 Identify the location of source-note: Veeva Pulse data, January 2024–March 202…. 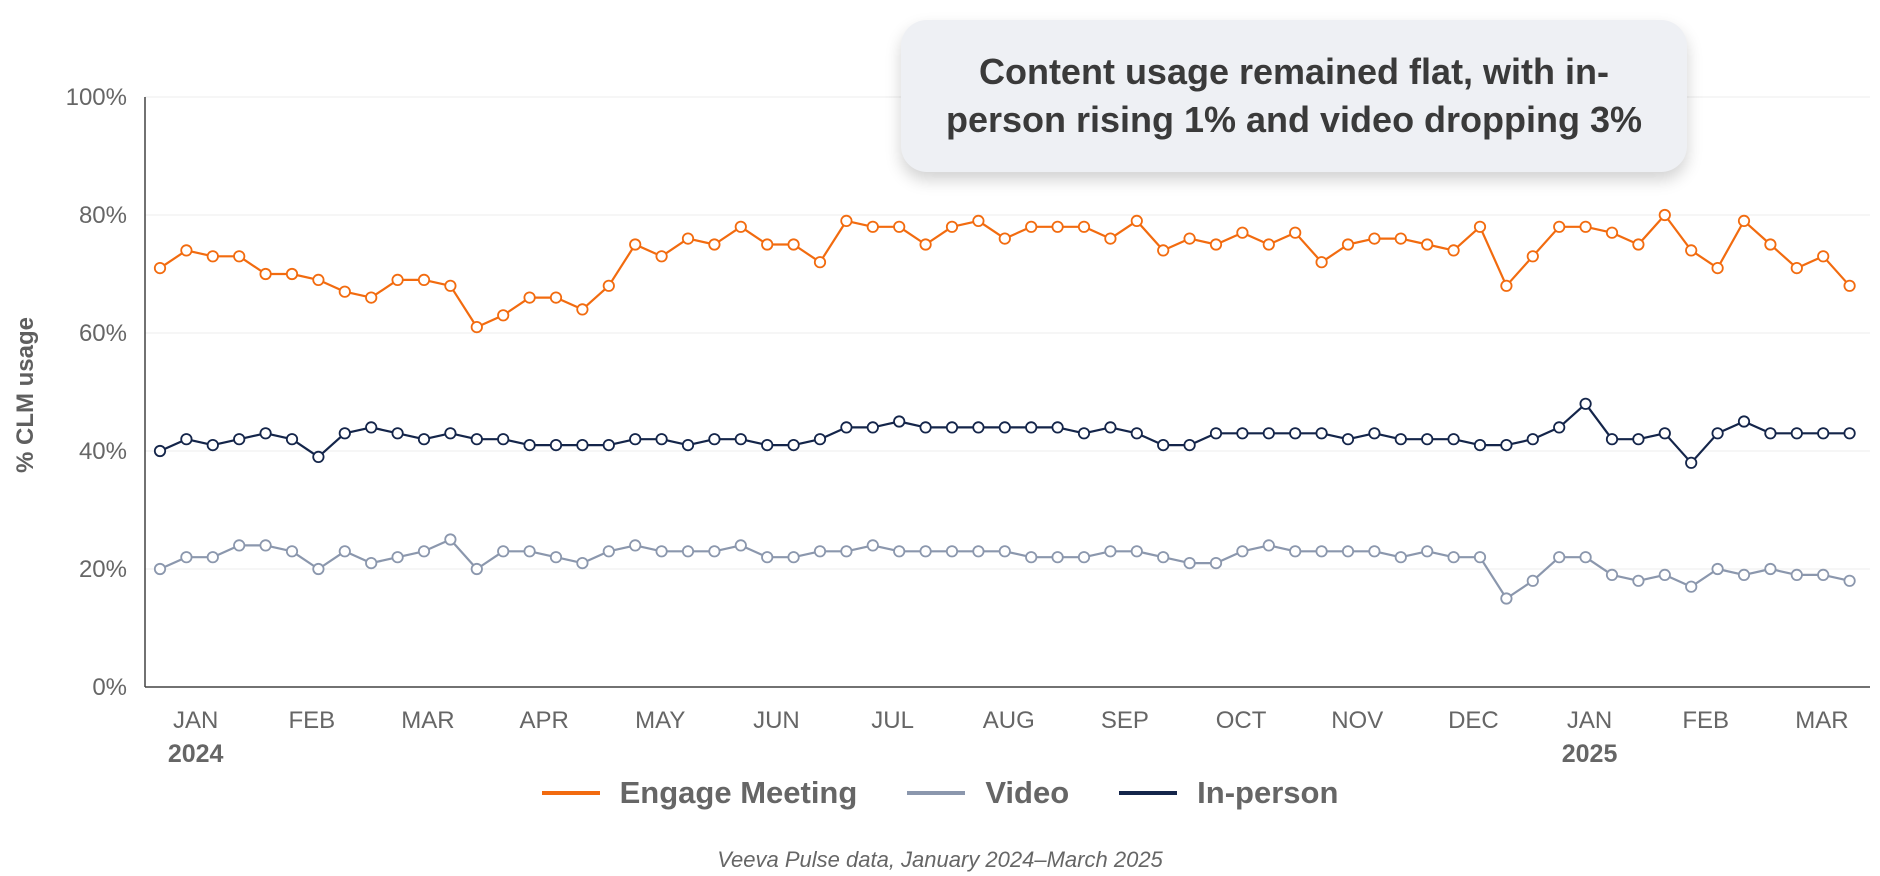
(940, 859).